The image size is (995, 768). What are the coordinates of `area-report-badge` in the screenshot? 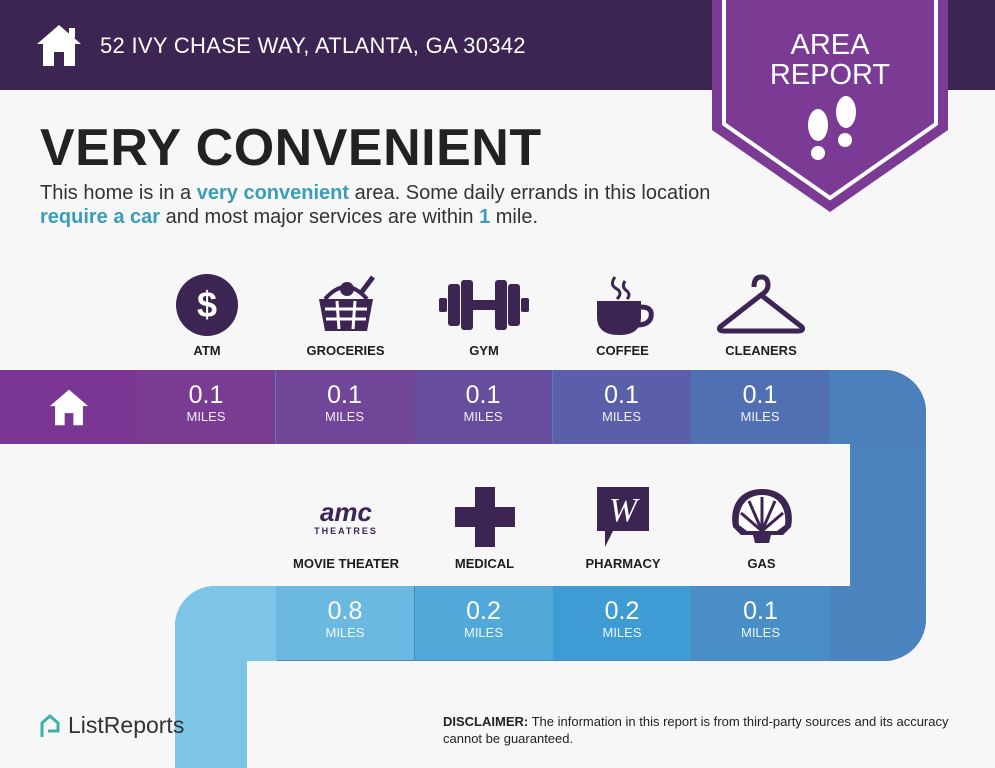 It's located at (830, 106).